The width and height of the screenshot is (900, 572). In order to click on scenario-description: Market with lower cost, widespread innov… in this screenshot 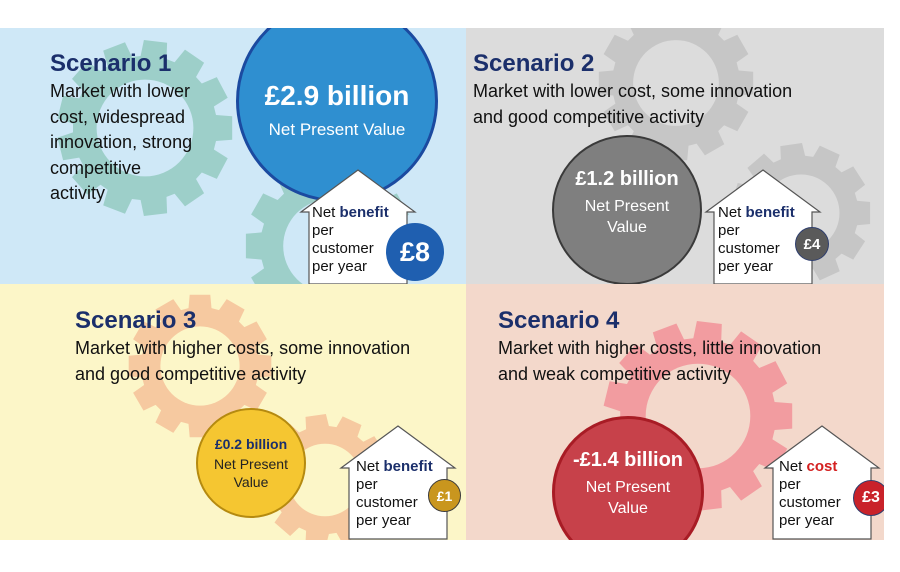, I will do `click(121, 142)`.